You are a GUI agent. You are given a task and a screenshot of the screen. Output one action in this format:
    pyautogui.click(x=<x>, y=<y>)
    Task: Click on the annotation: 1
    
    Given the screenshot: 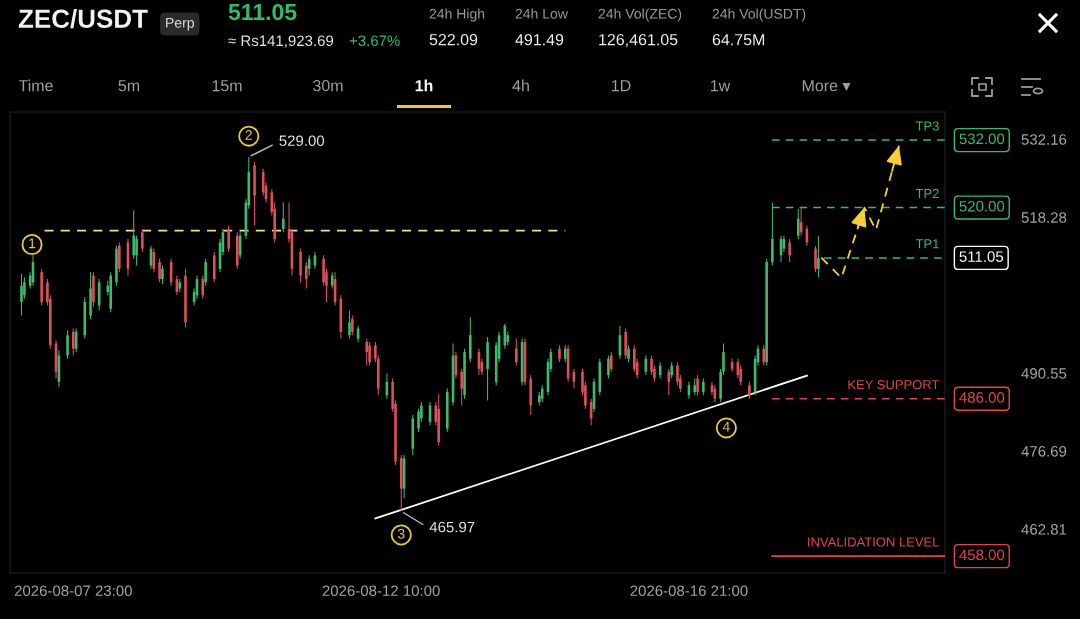 What is the action you would take?
    pyautogui.click(x=32, y=243)
    